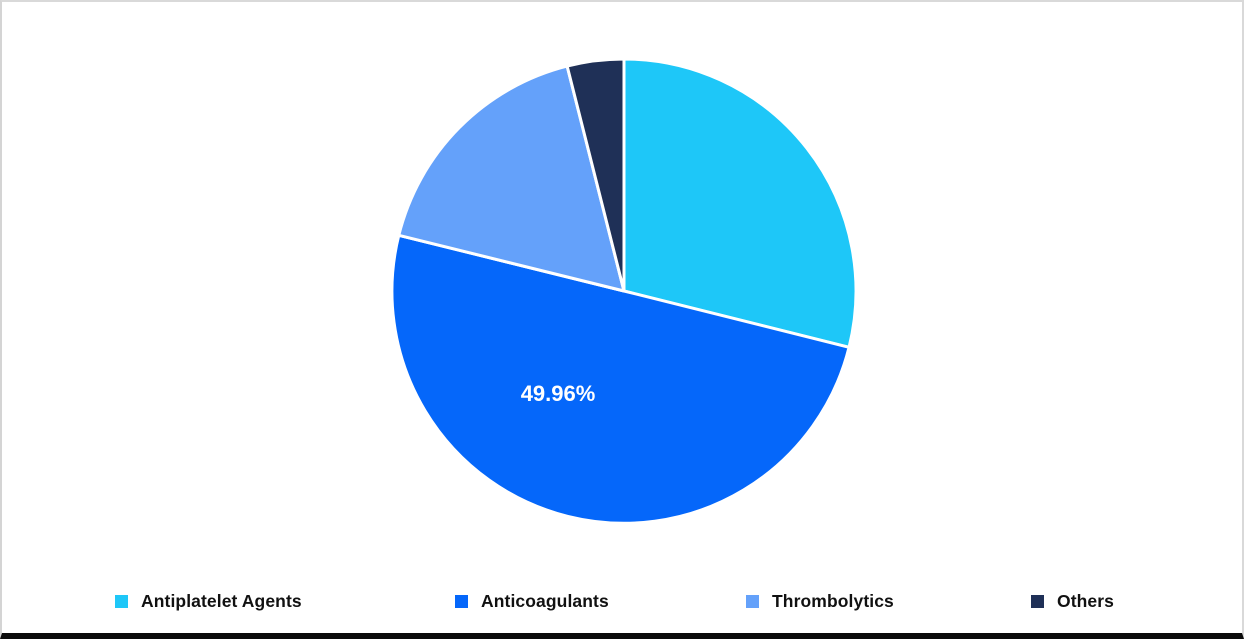  What do you see at coordinates (752, 601) in the screenshot?
I see `legend-swatch-thrombolytics` at bounding box center [752, 601].